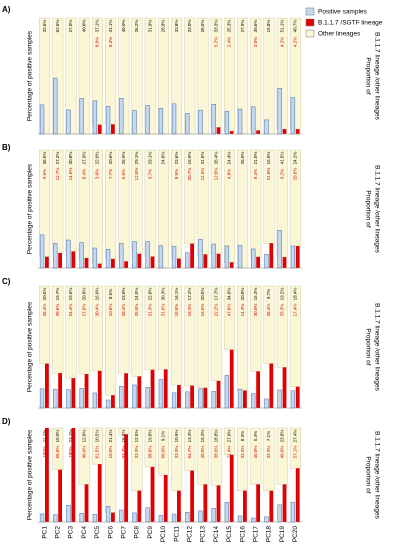 This screenshot has height=550, width=407. Describe the element at coordinates (57, 294) in the screenshot. I see `positive-label: 19.7%` at that location.